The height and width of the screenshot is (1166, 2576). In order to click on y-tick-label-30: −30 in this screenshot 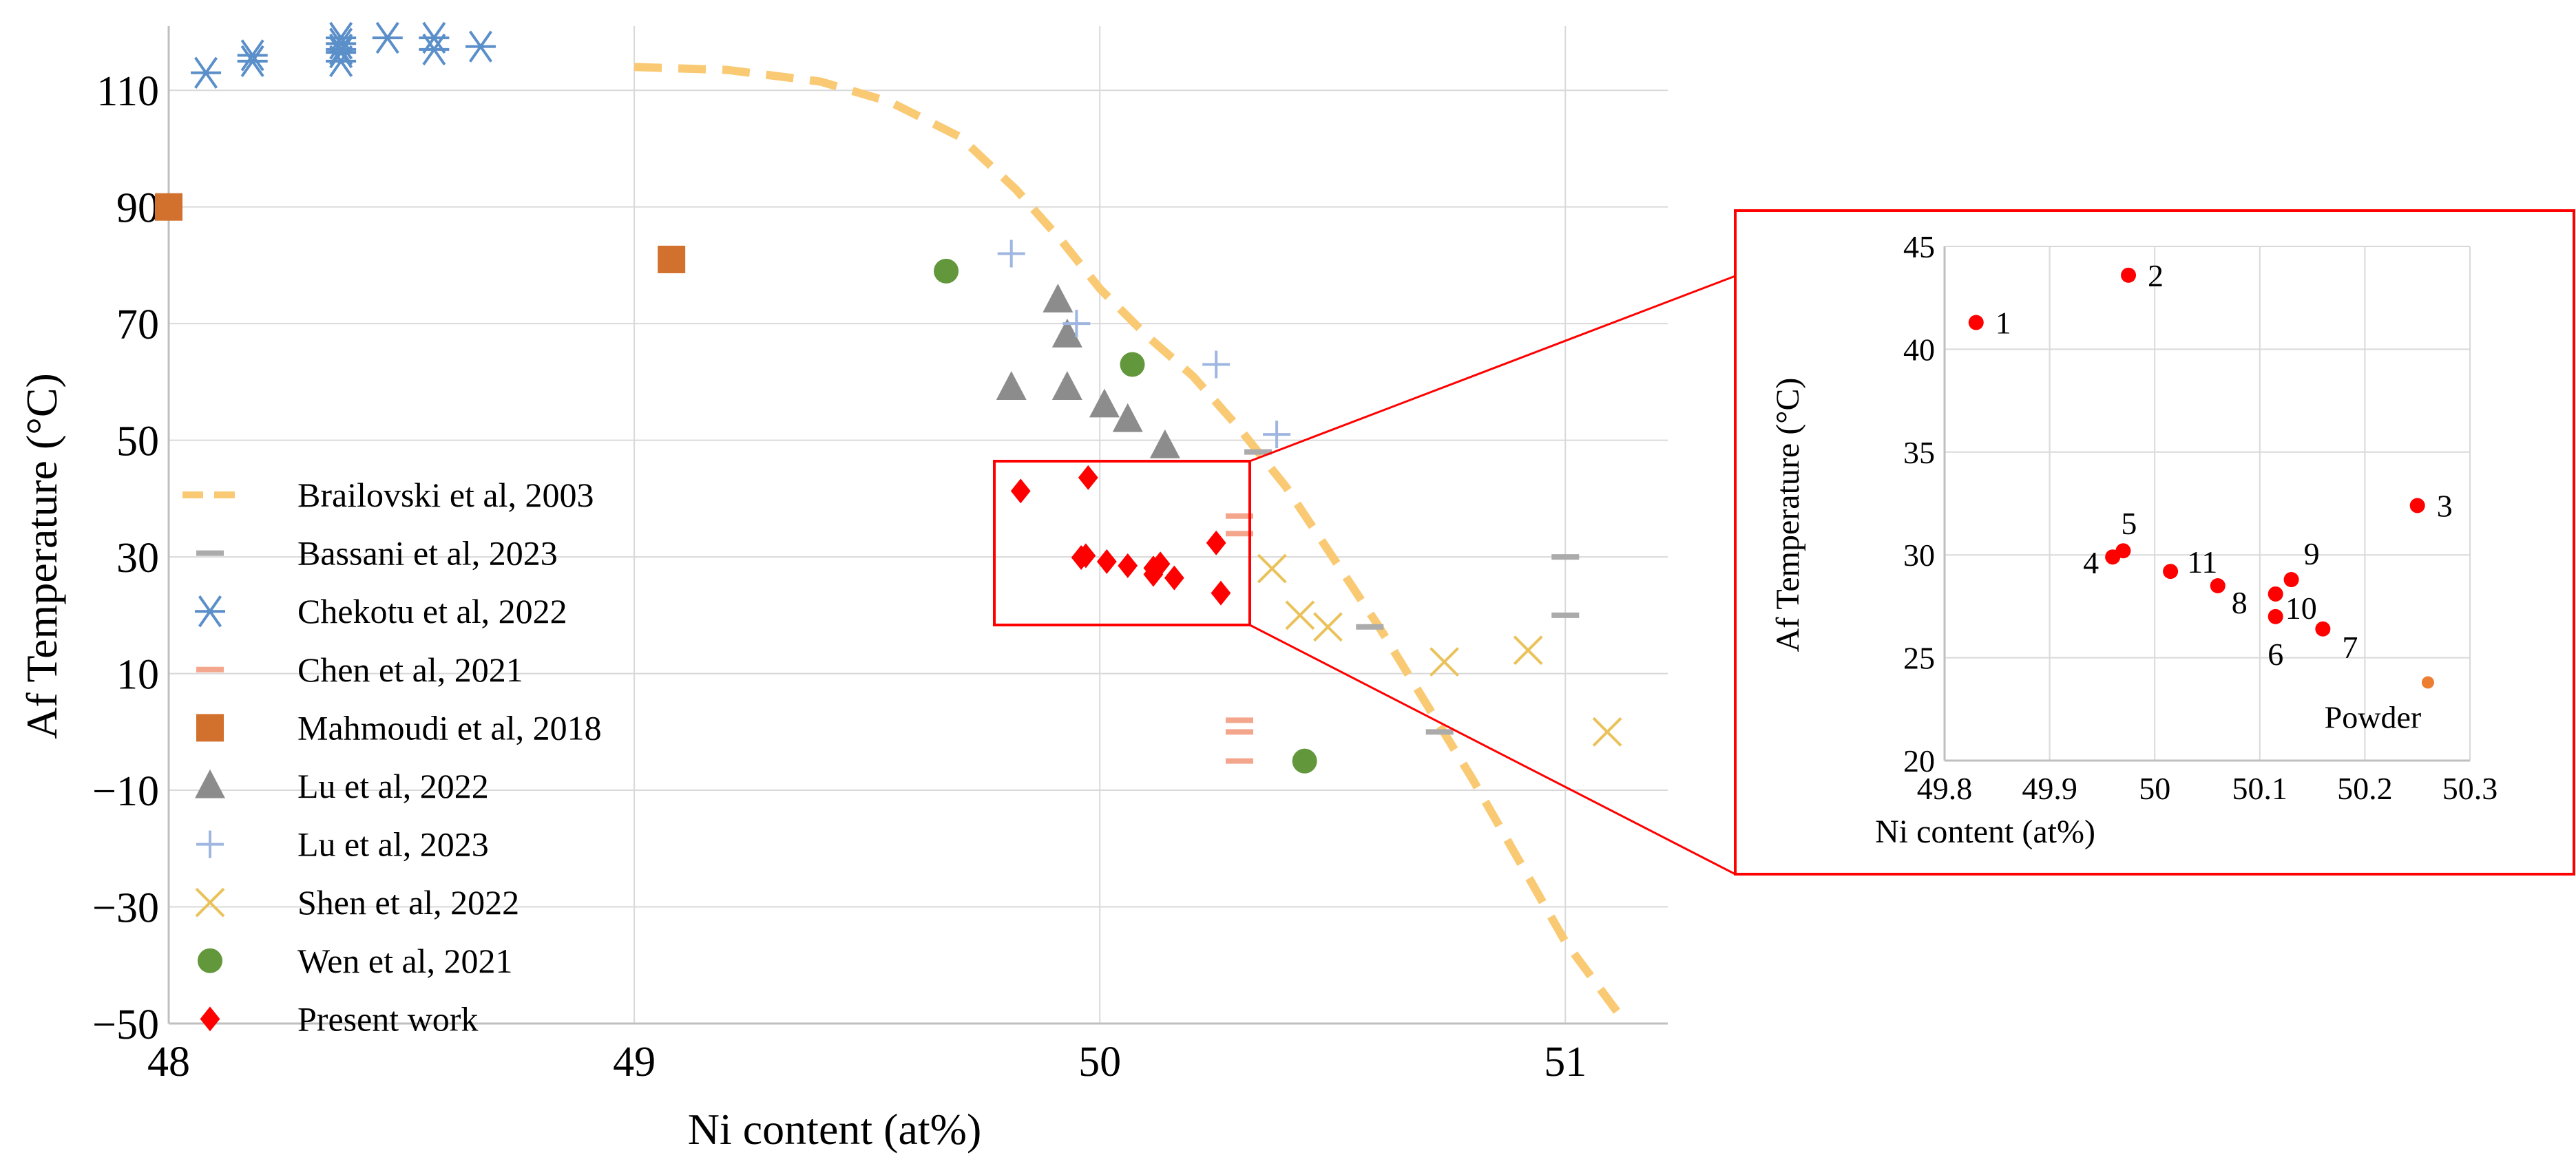, I will do `click(125, 908)`.